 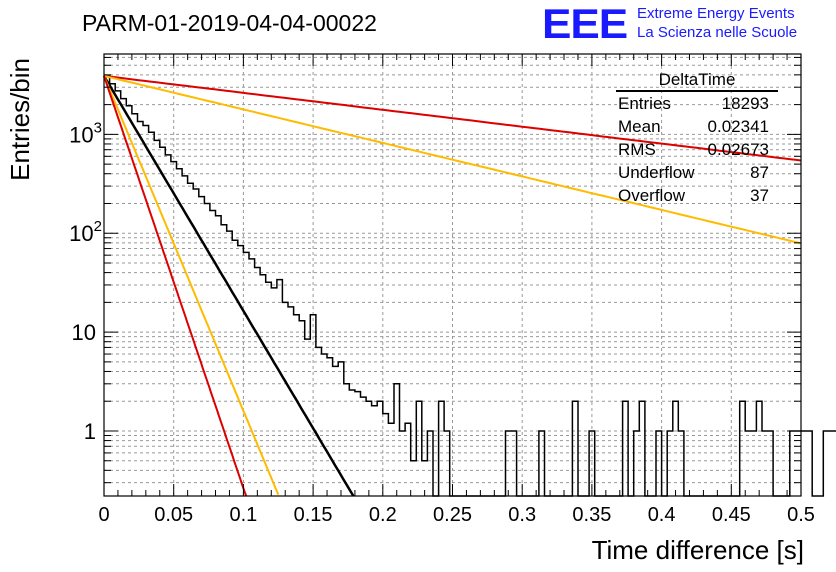 I want to click on x-axis-label: Time difference [s], so click(x=697, y=550).